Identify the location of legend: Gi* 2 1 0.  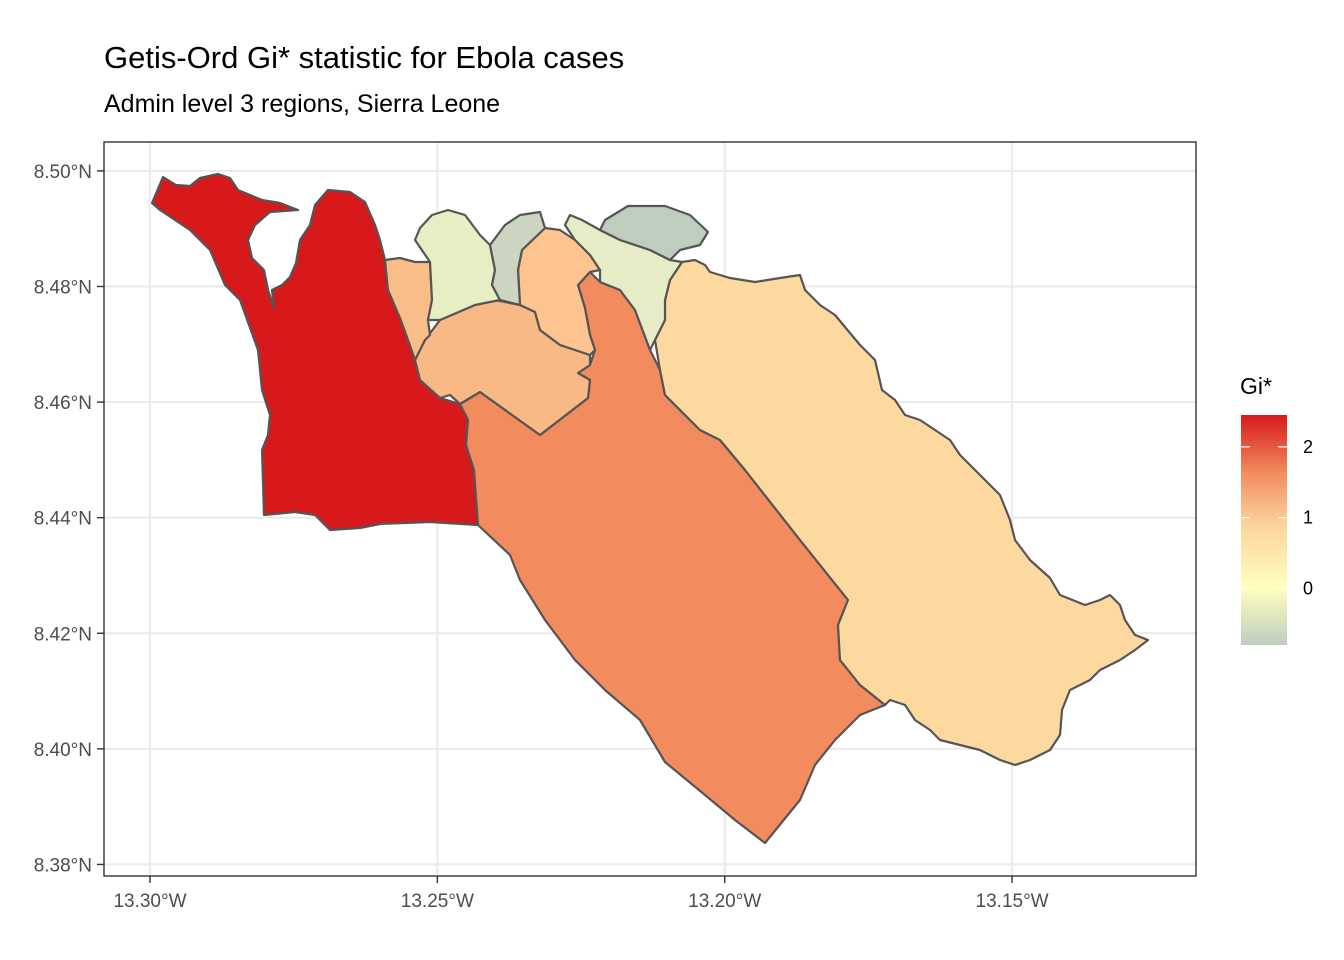
(1276, 509).